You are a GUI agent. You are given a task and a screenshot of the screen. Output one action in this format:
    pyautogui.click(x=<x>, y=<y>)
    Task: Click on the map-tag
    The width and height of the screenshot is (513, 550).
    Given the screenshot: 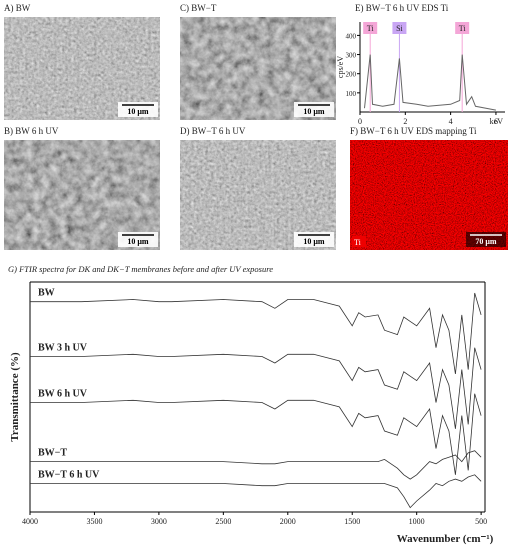 What is the action you would take?
    pyautogui.click(x=359, y=241)
    